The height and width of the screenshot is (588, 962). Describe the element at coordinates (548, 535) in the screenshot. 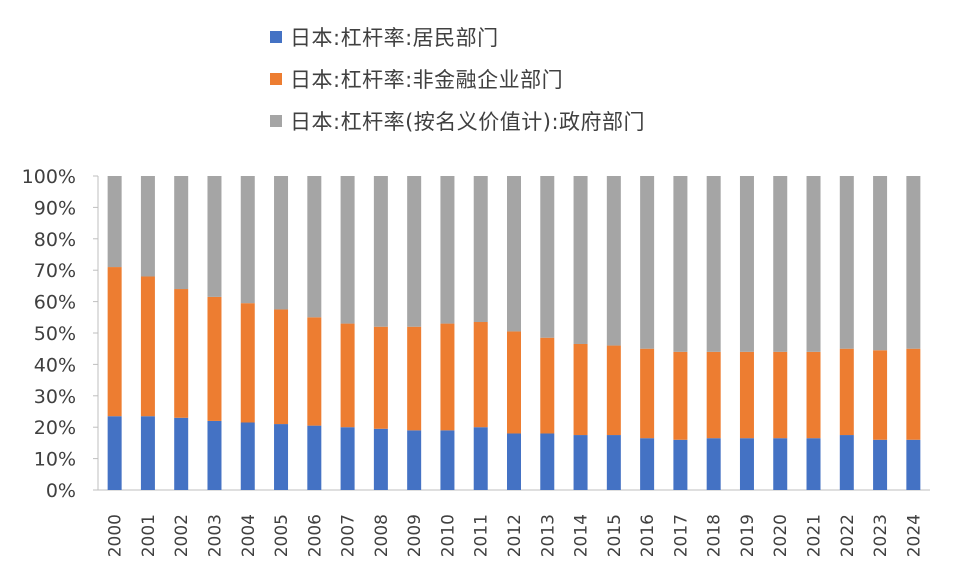

I see `x-tick-label: 2013` at that location.